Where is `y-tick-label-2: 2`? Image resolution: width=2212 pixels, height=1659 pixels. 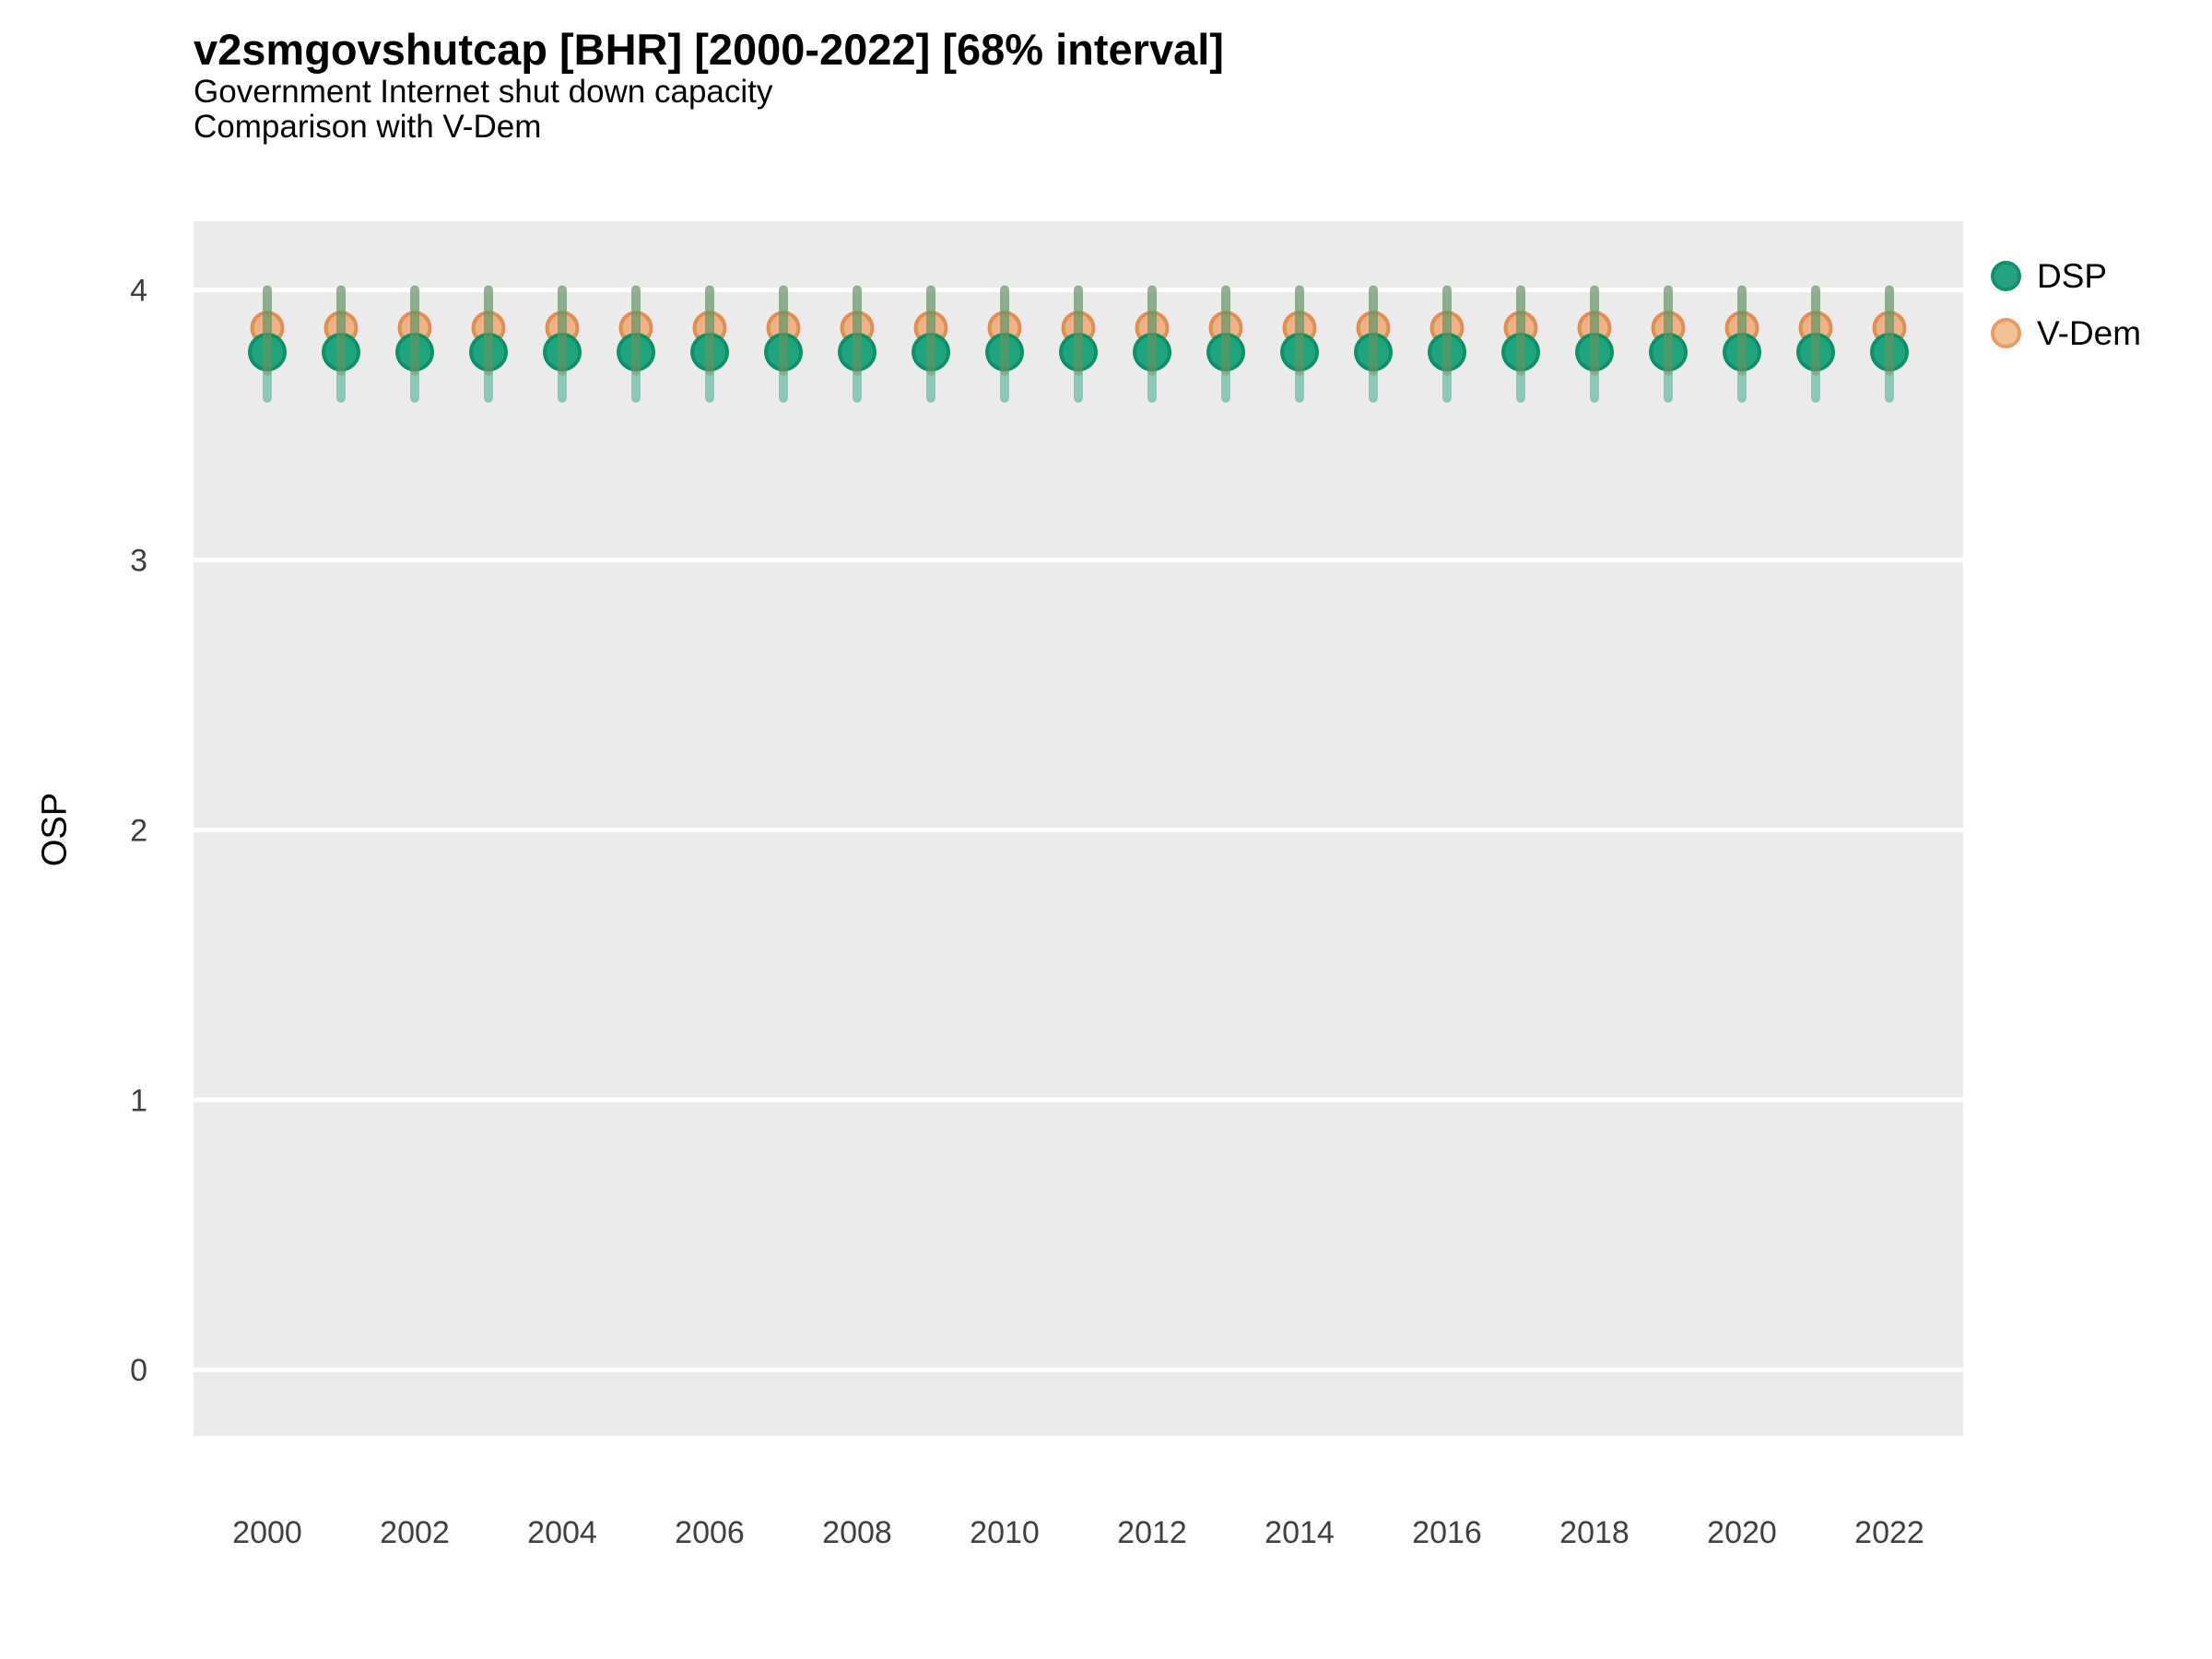 y-tick-label-2: 2 is located at coordinates (138, 830).